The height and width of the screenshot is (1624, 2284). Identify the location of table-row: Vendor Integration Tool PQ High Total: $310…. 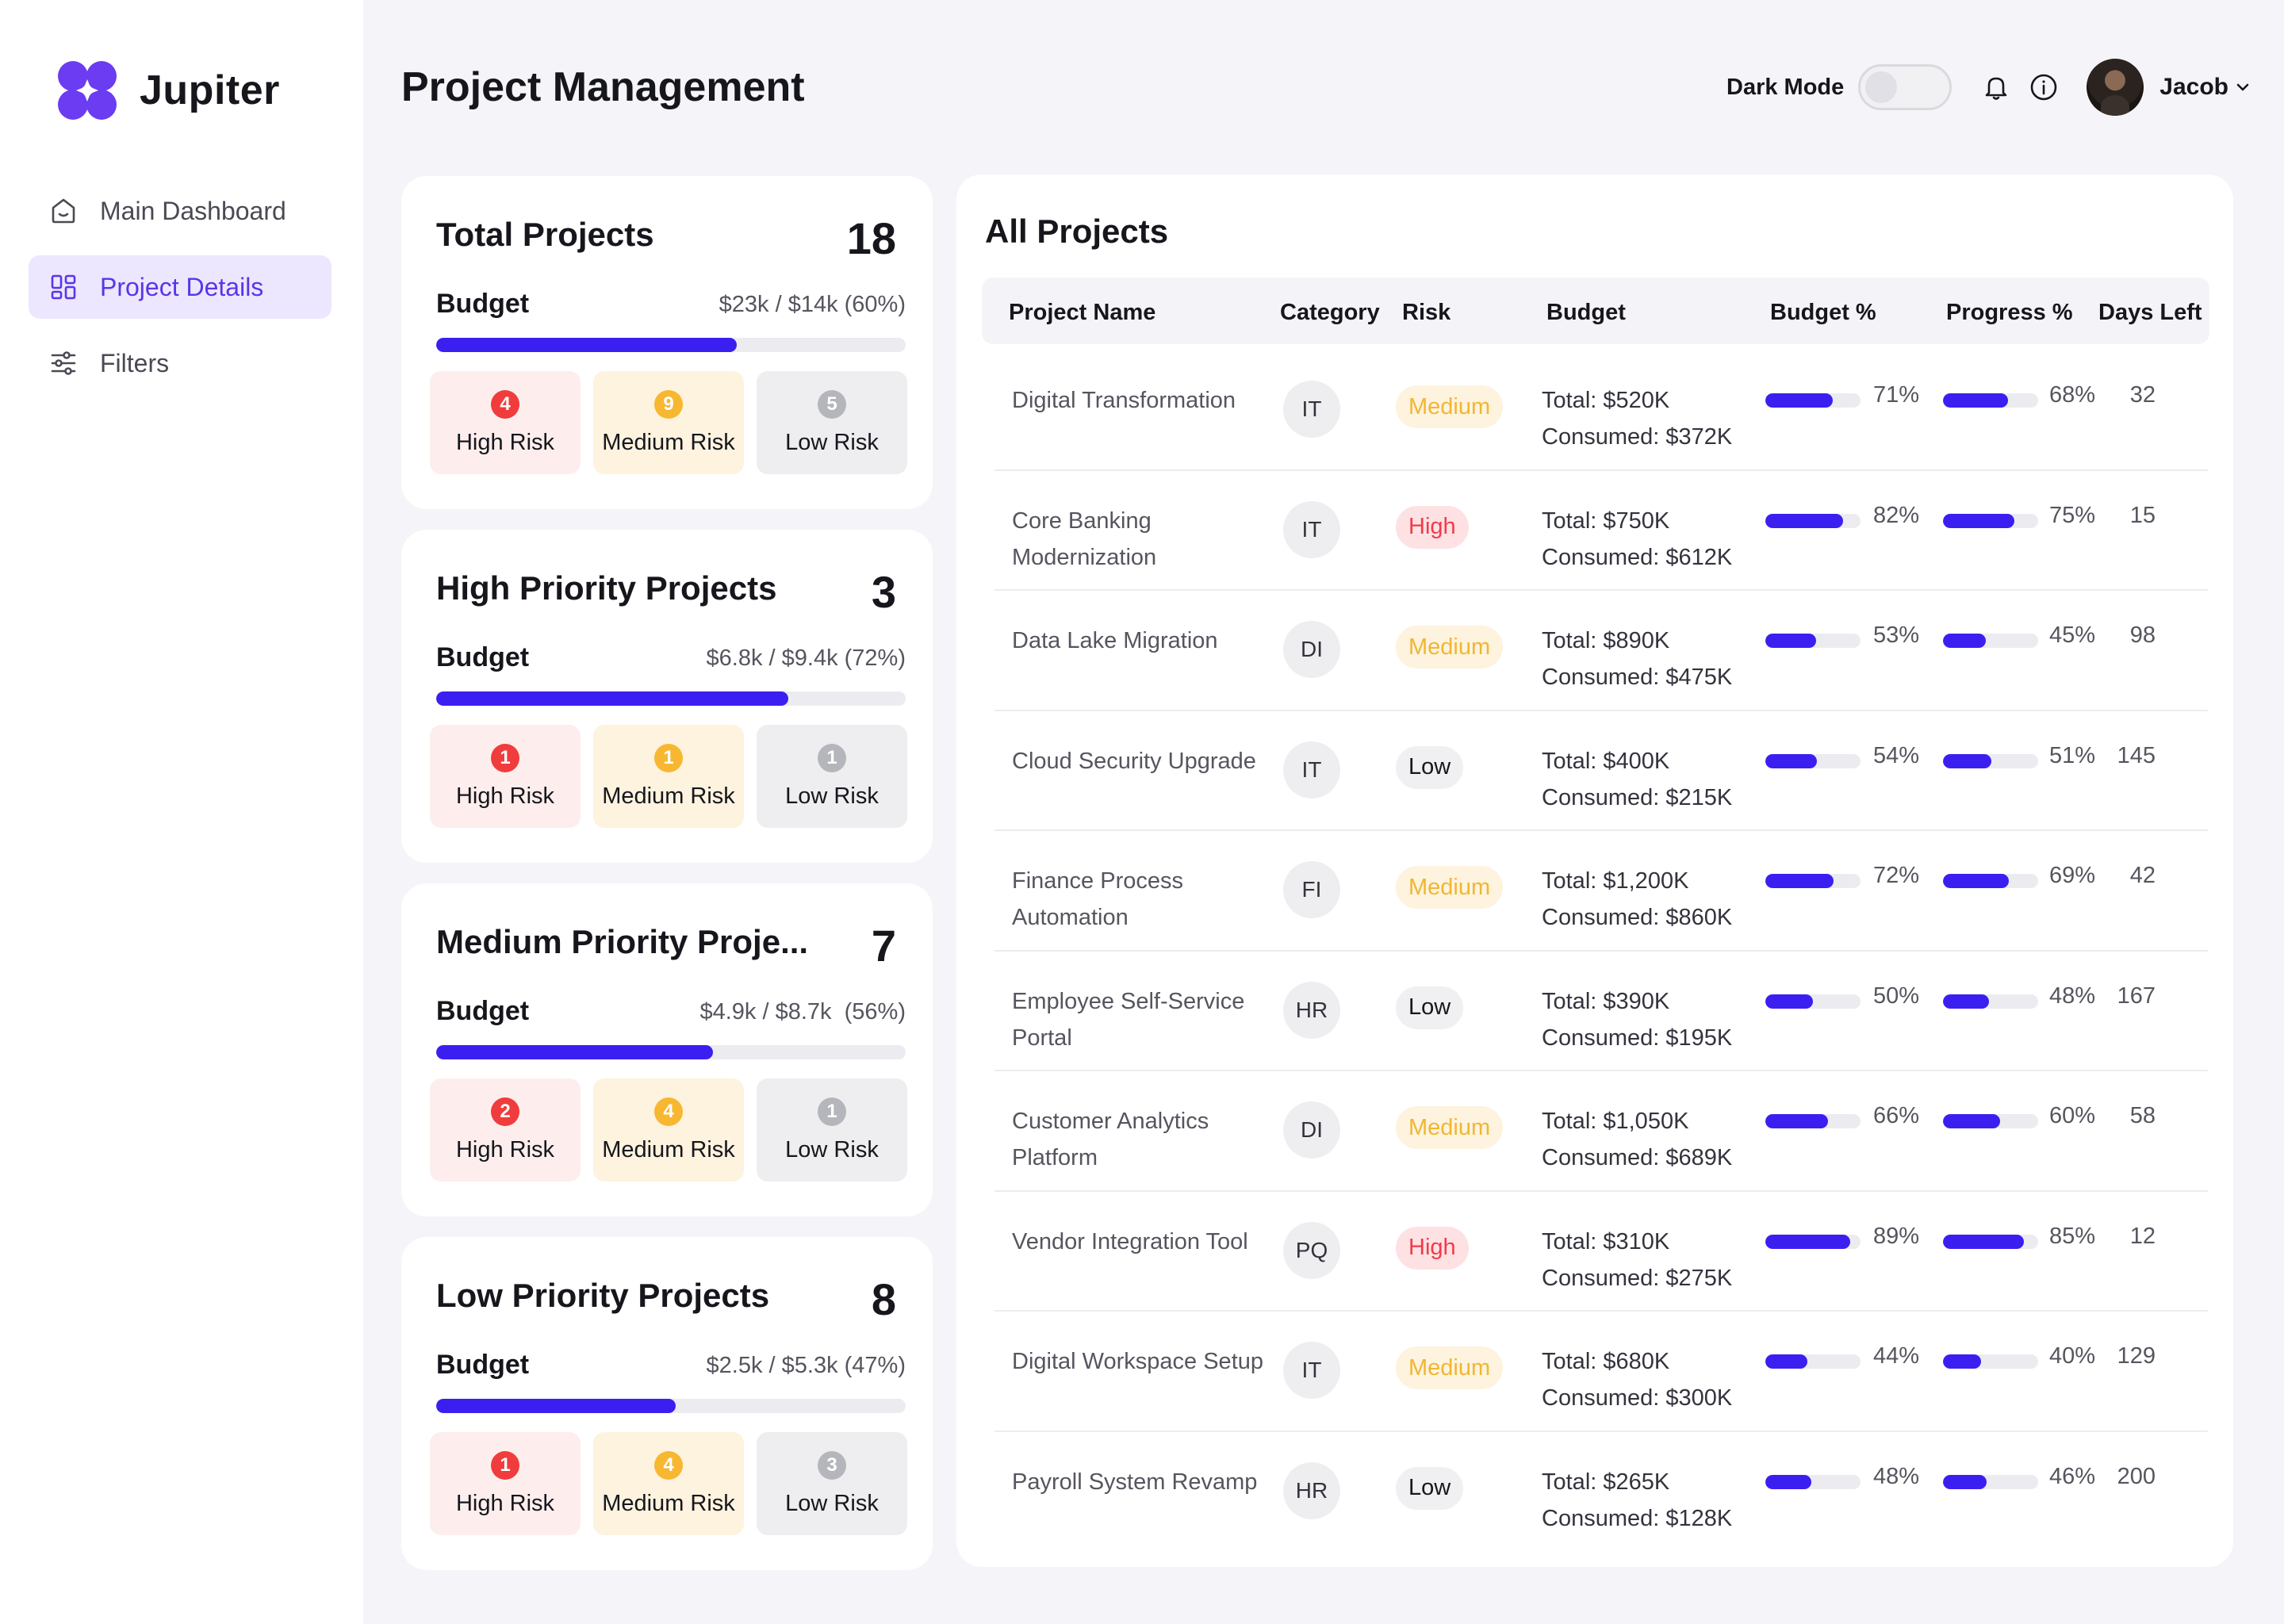
(1601, 1252).